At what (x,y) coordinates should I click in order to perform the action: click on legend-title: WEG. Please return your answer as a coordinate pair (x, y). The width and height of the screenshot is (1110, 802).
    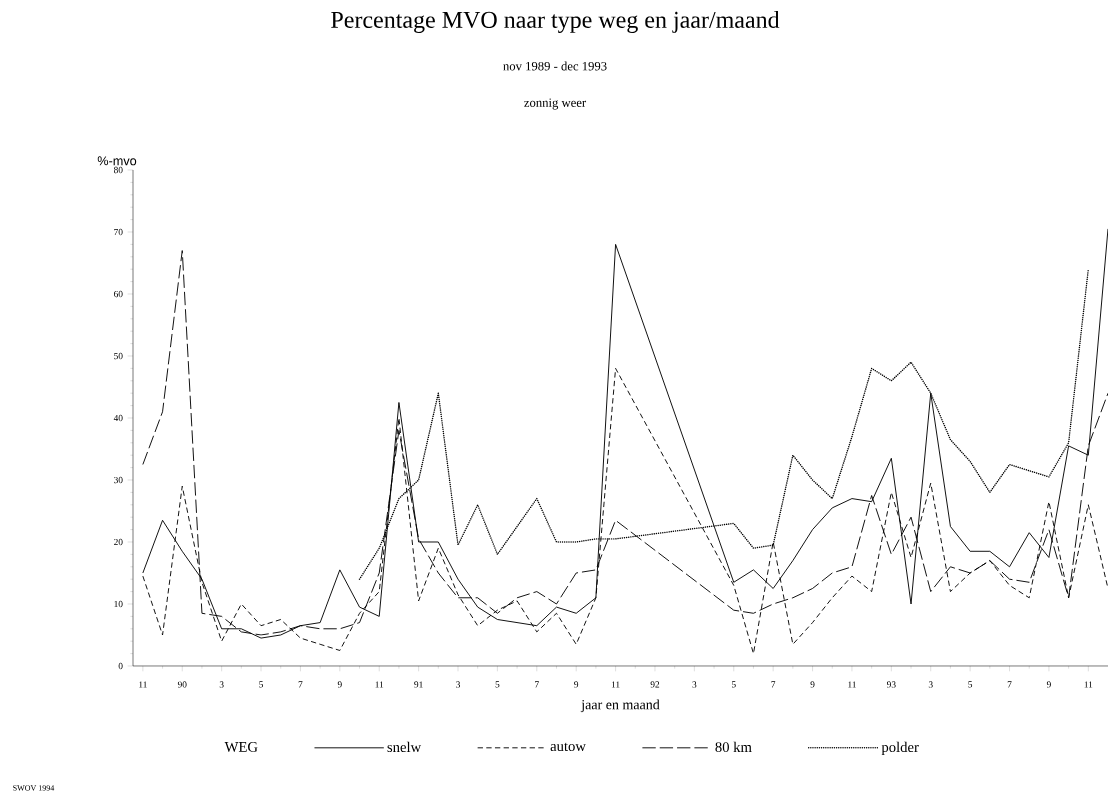
    Looking at the image, I should click on (241, 746).